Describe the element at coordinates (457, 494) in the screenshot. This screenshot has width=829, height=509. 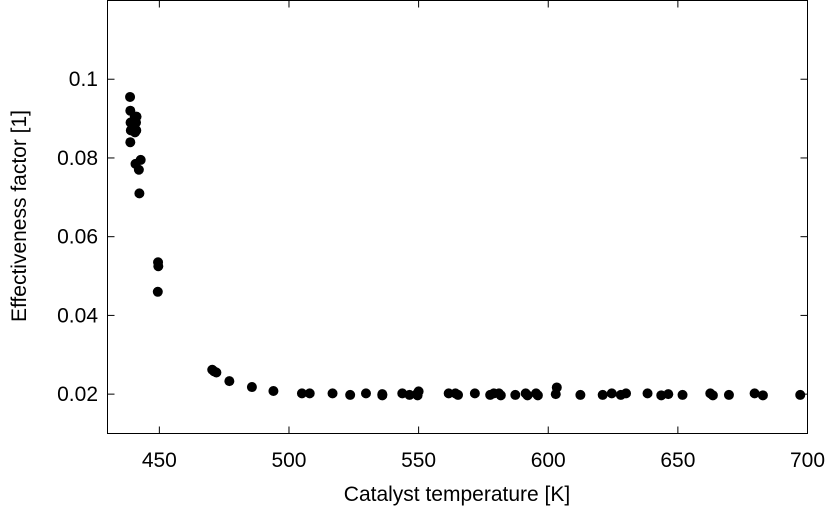
I see `x-axis-label: Catalyst temperature [K]` at that location.